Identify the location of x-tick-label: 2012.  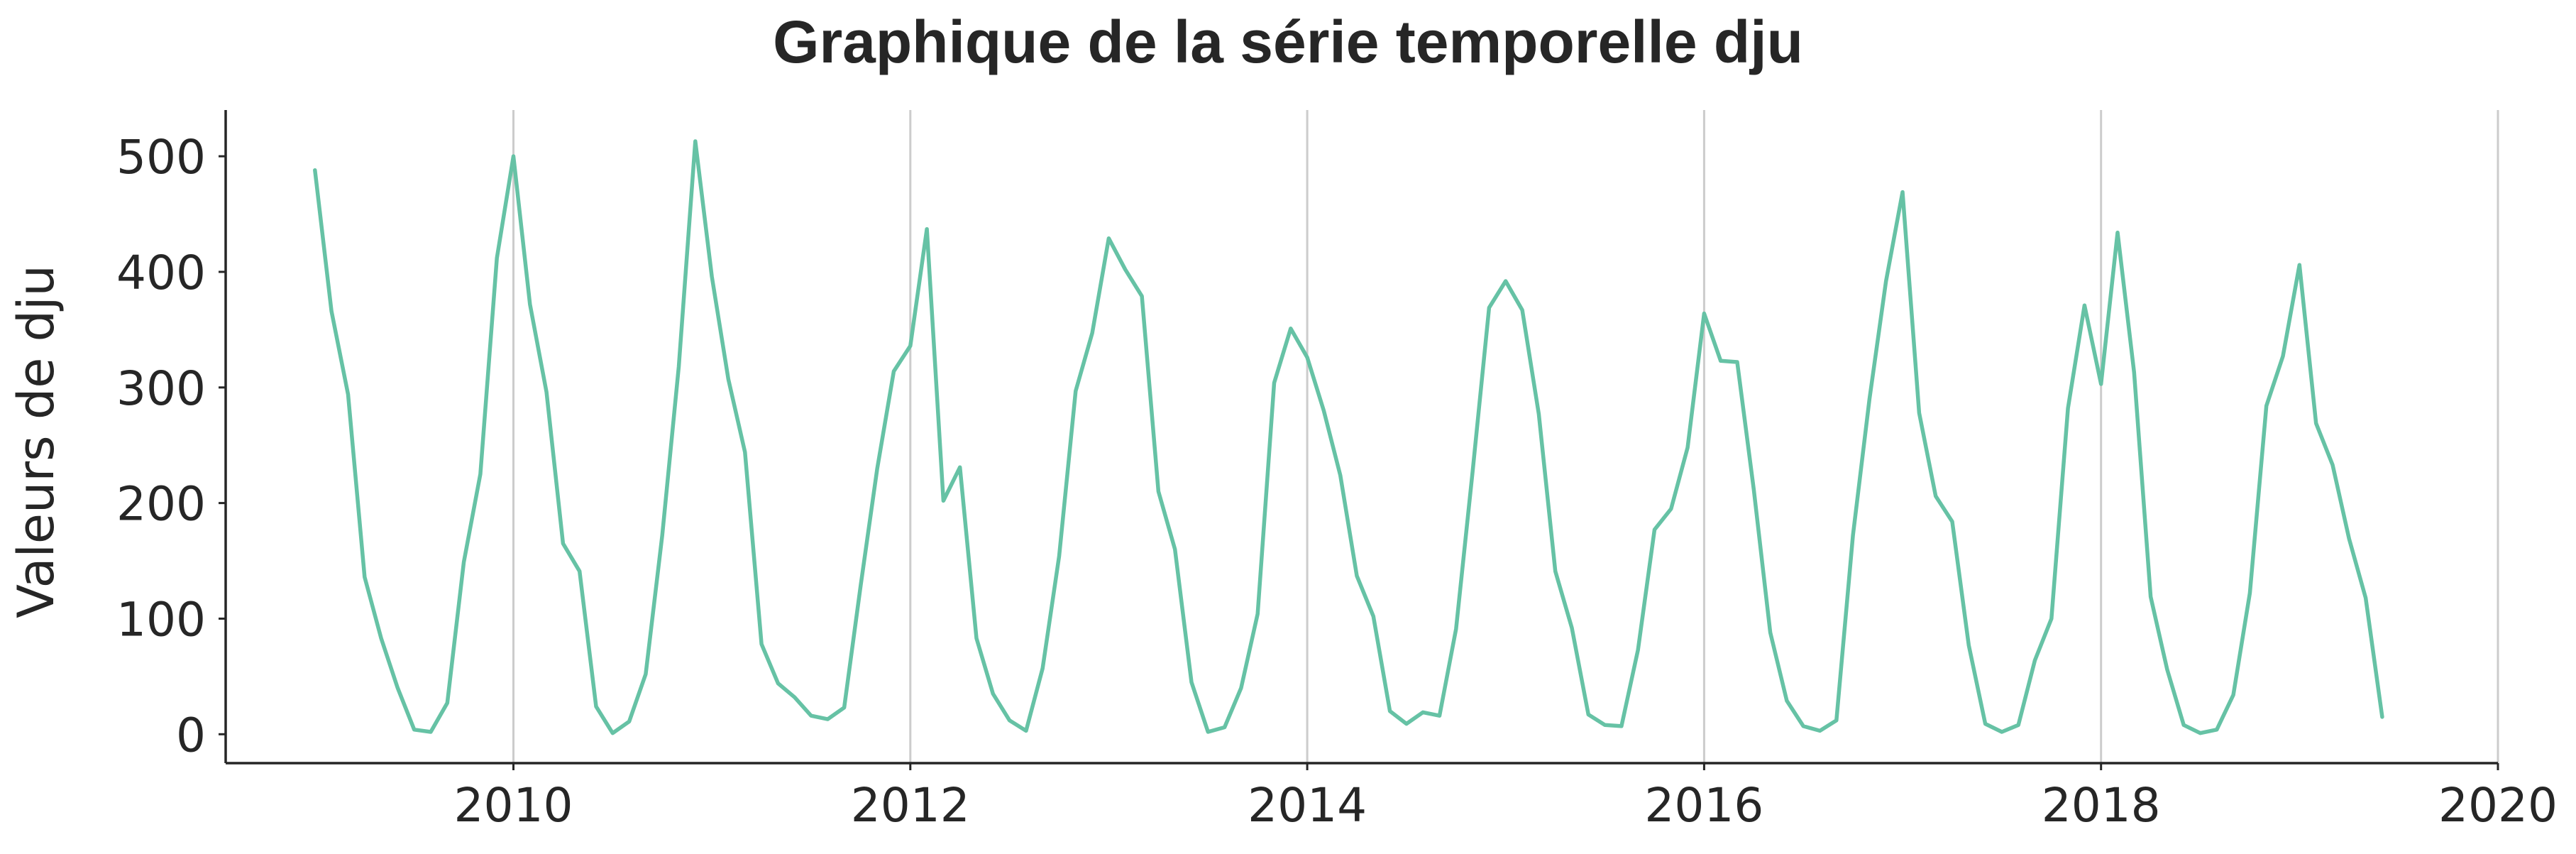
(910, 805).